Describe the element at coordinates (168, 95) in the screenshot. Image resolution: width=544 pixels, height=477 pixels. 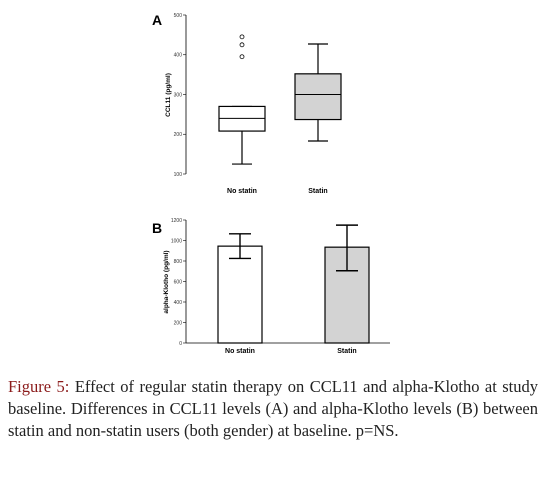
I see `y-axis-title-ccl11: CCL11 (pg/ml)` at that location.